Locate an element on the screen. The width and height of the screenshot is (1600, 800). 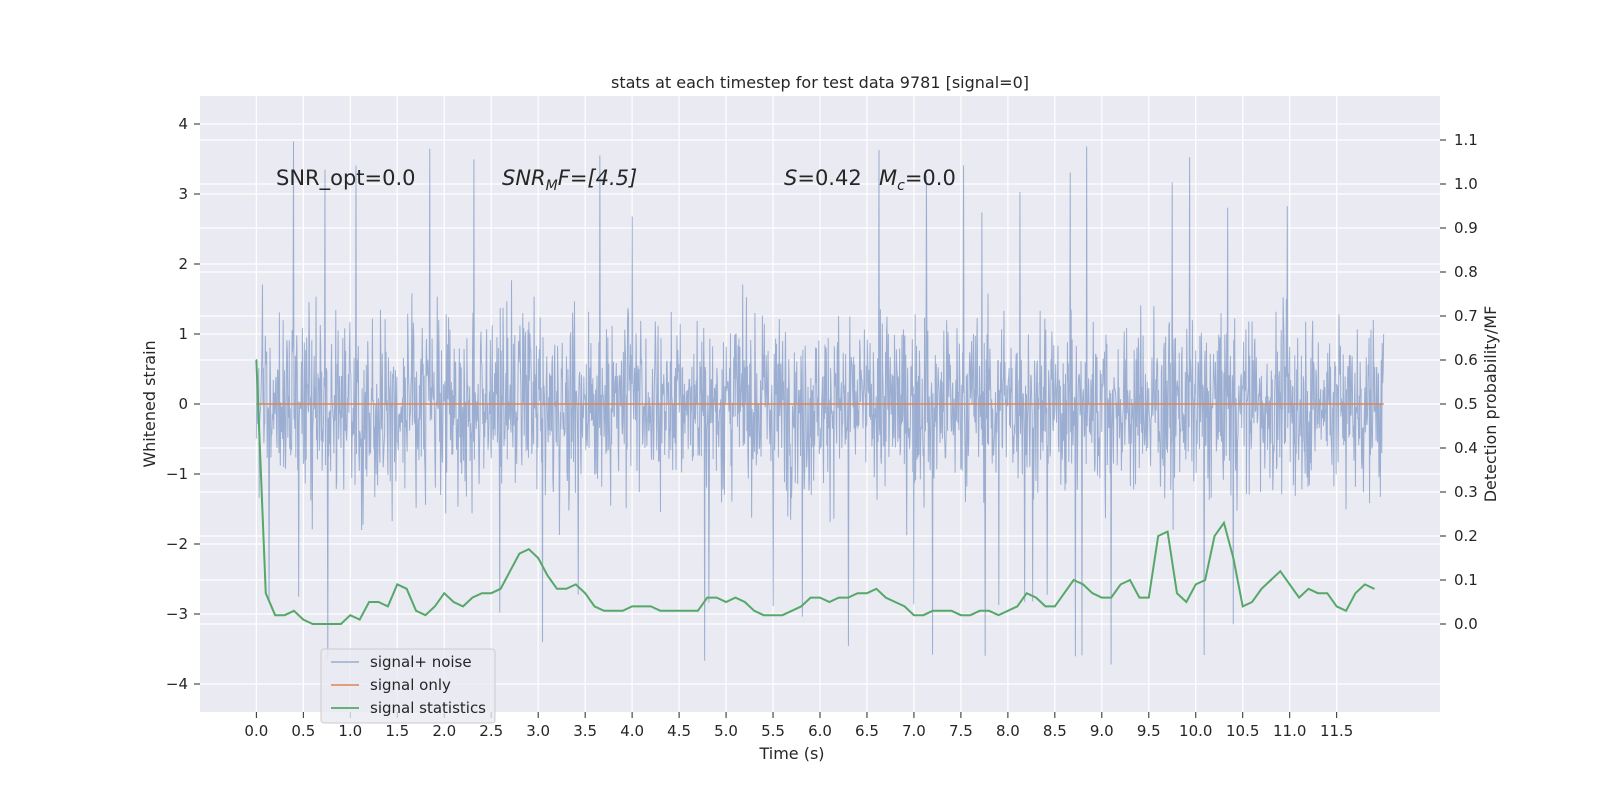
legend-label-signal-noise: signal+ noise is located at coordinates (421, 662).